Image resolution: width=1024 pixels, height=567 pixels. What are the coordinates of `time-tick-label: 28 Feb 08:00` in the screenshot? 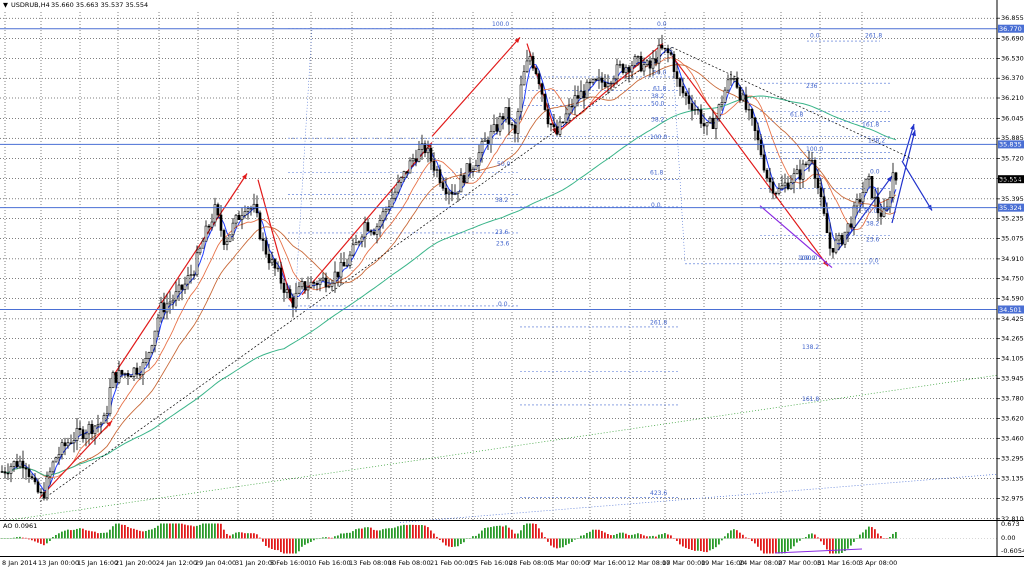 It's located at (530, 563).